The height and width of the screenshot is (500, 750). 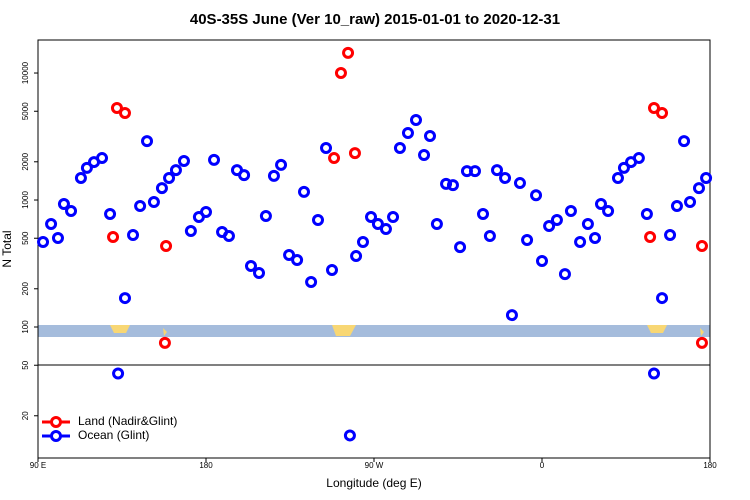 What do you see at coordinates (542, 465) in the screenshot?
I see `x-tick-label: 0` at bounding box center [542, 465].